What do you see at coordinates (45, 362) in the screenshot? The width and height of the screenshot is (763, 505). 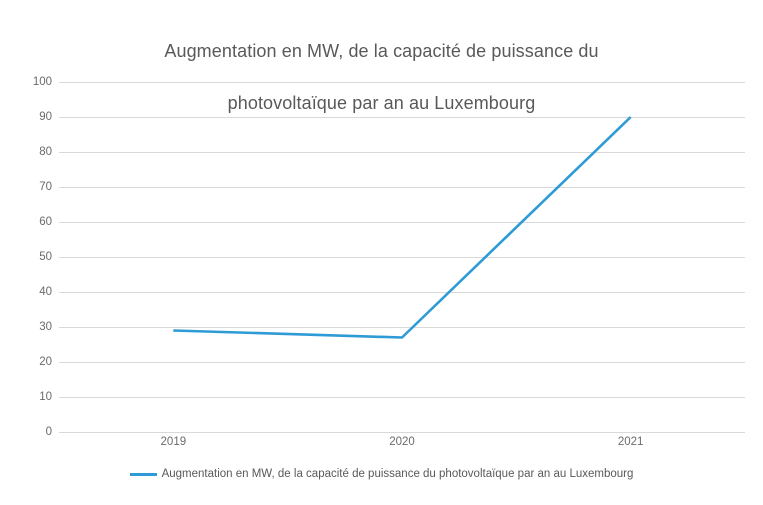 I see `y-tick-label-20: 20` at bounding box center [45, 362].